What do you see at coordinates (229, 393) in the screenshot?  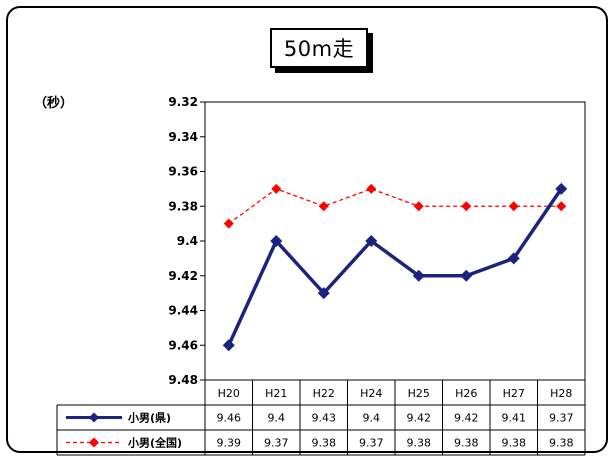 I see `x-category-label: H20` at bounding box center [229, 393].